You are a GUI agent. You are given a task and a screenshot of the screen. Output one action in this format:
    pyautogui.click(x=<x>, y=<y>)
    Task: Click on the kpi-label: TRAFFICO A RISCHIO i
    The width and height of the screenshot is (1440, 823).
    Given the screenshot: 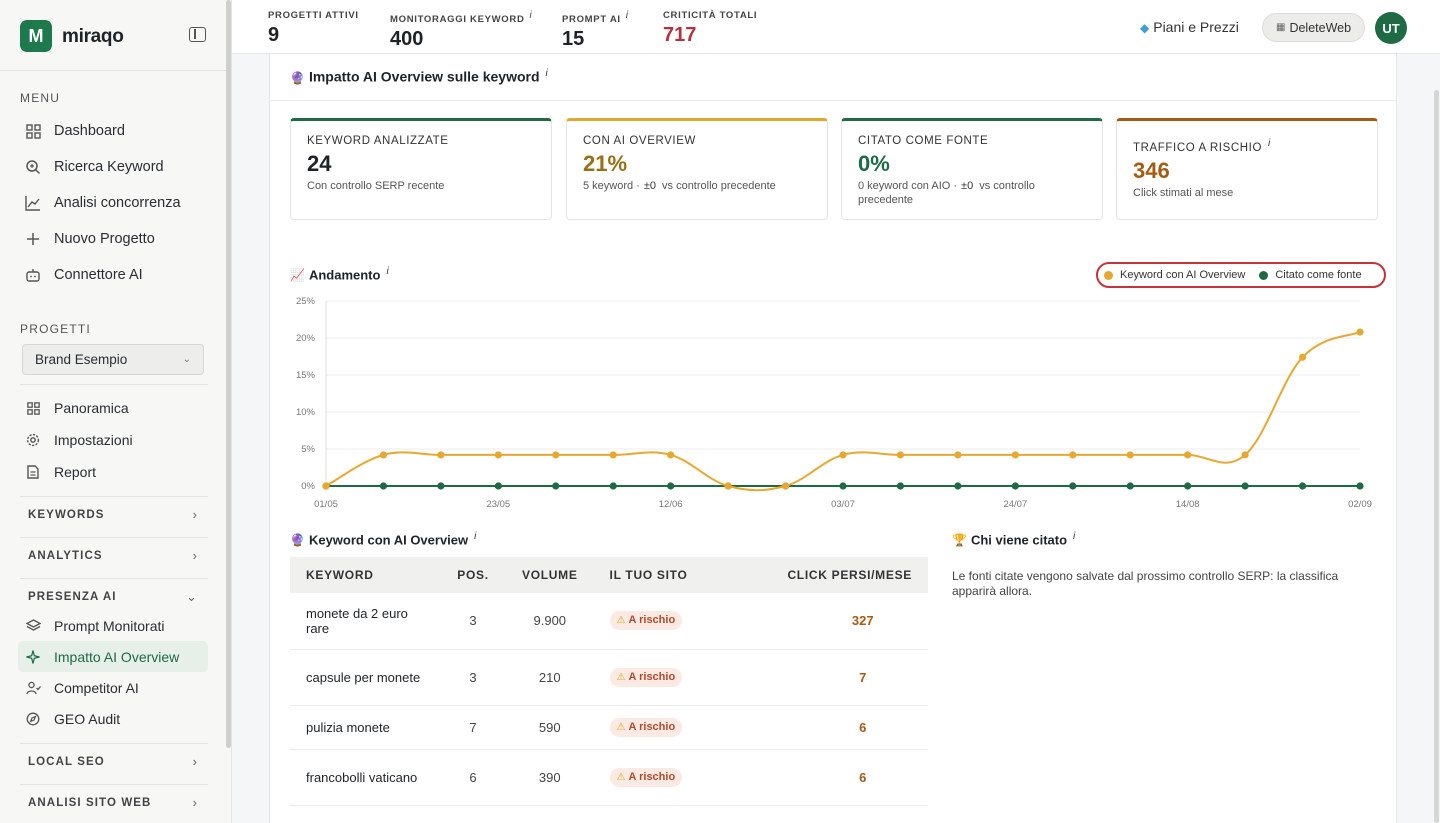 What is the action you would take?
    pyautogui.click(x=1202, y=146)
    